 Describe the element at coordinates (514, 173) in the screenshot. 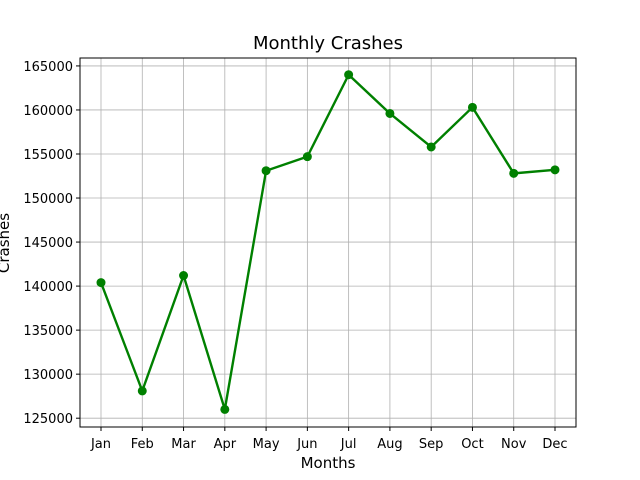

I see `data-point-nov` at that location.